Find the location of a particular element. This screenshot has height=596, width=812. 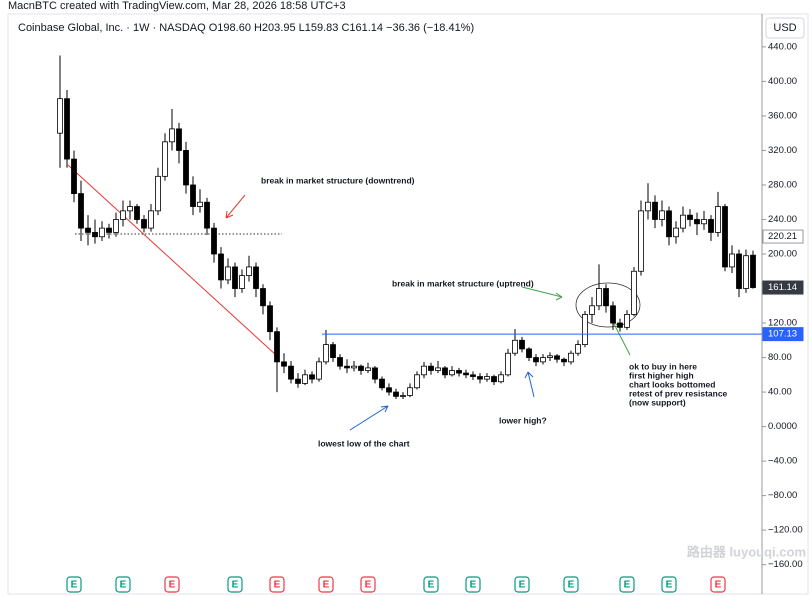

y-tick-label: −80.00 is located at coordinates (782, 495).